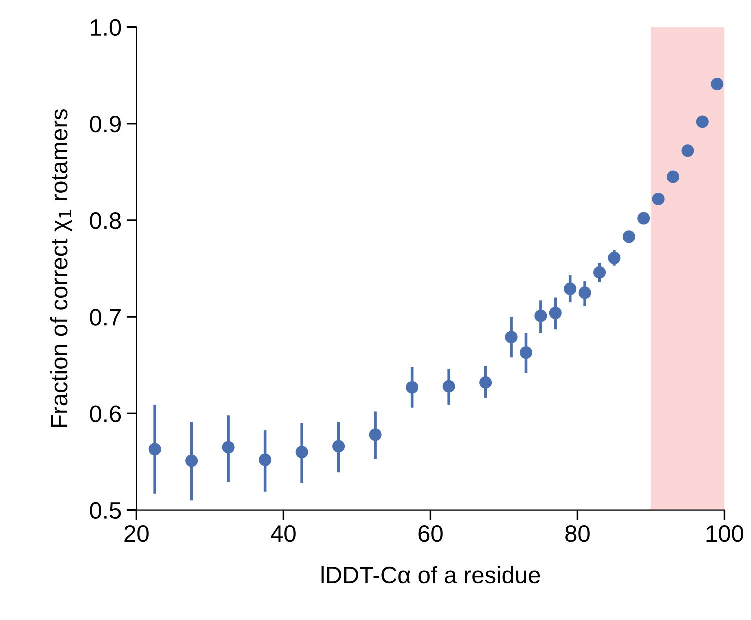 The image size is (751, 620). What do you see at coordinates (430, 533) in the screenshot?
I see `x-tick-label: 60` at bounding box center [430, 533].